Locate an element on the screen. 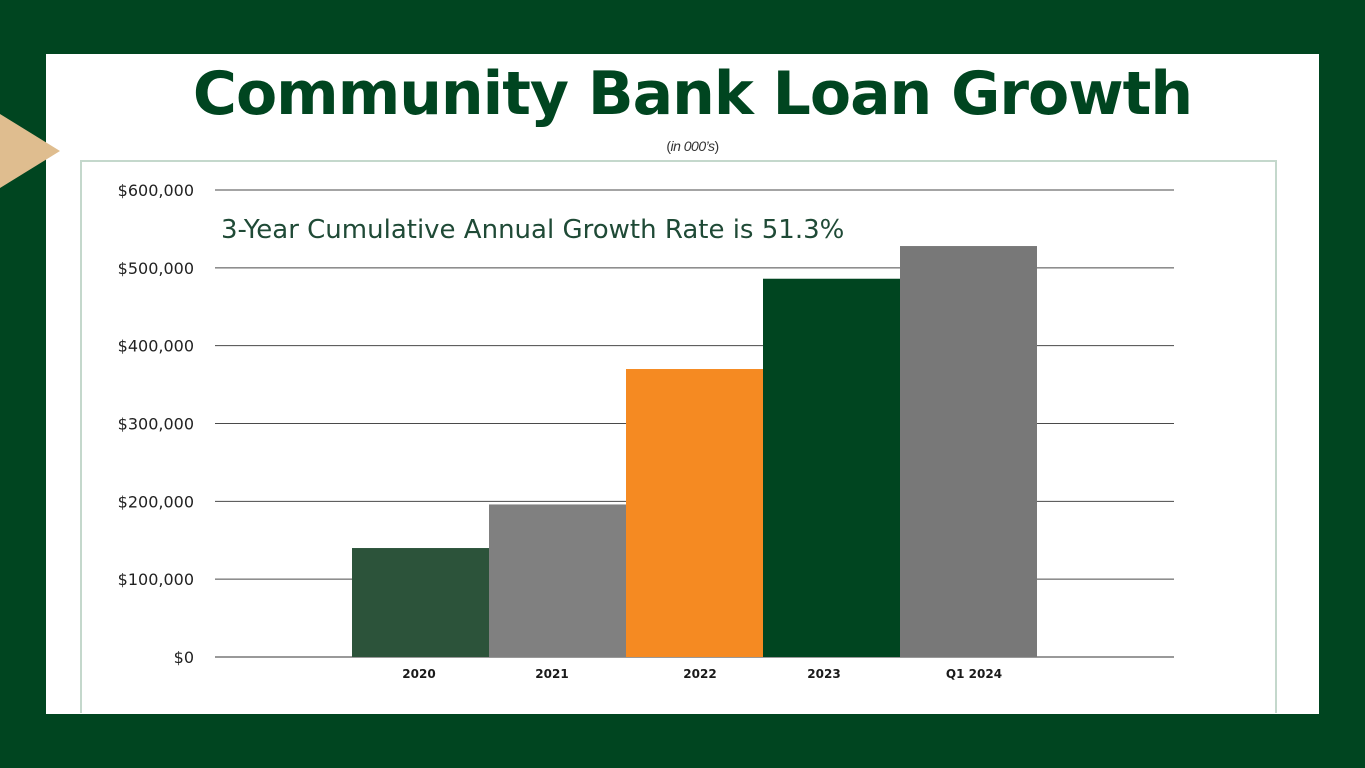 This screenshot has width=1365, height=768. x-tick-label: 2022 is located at coordinates (699, 674).